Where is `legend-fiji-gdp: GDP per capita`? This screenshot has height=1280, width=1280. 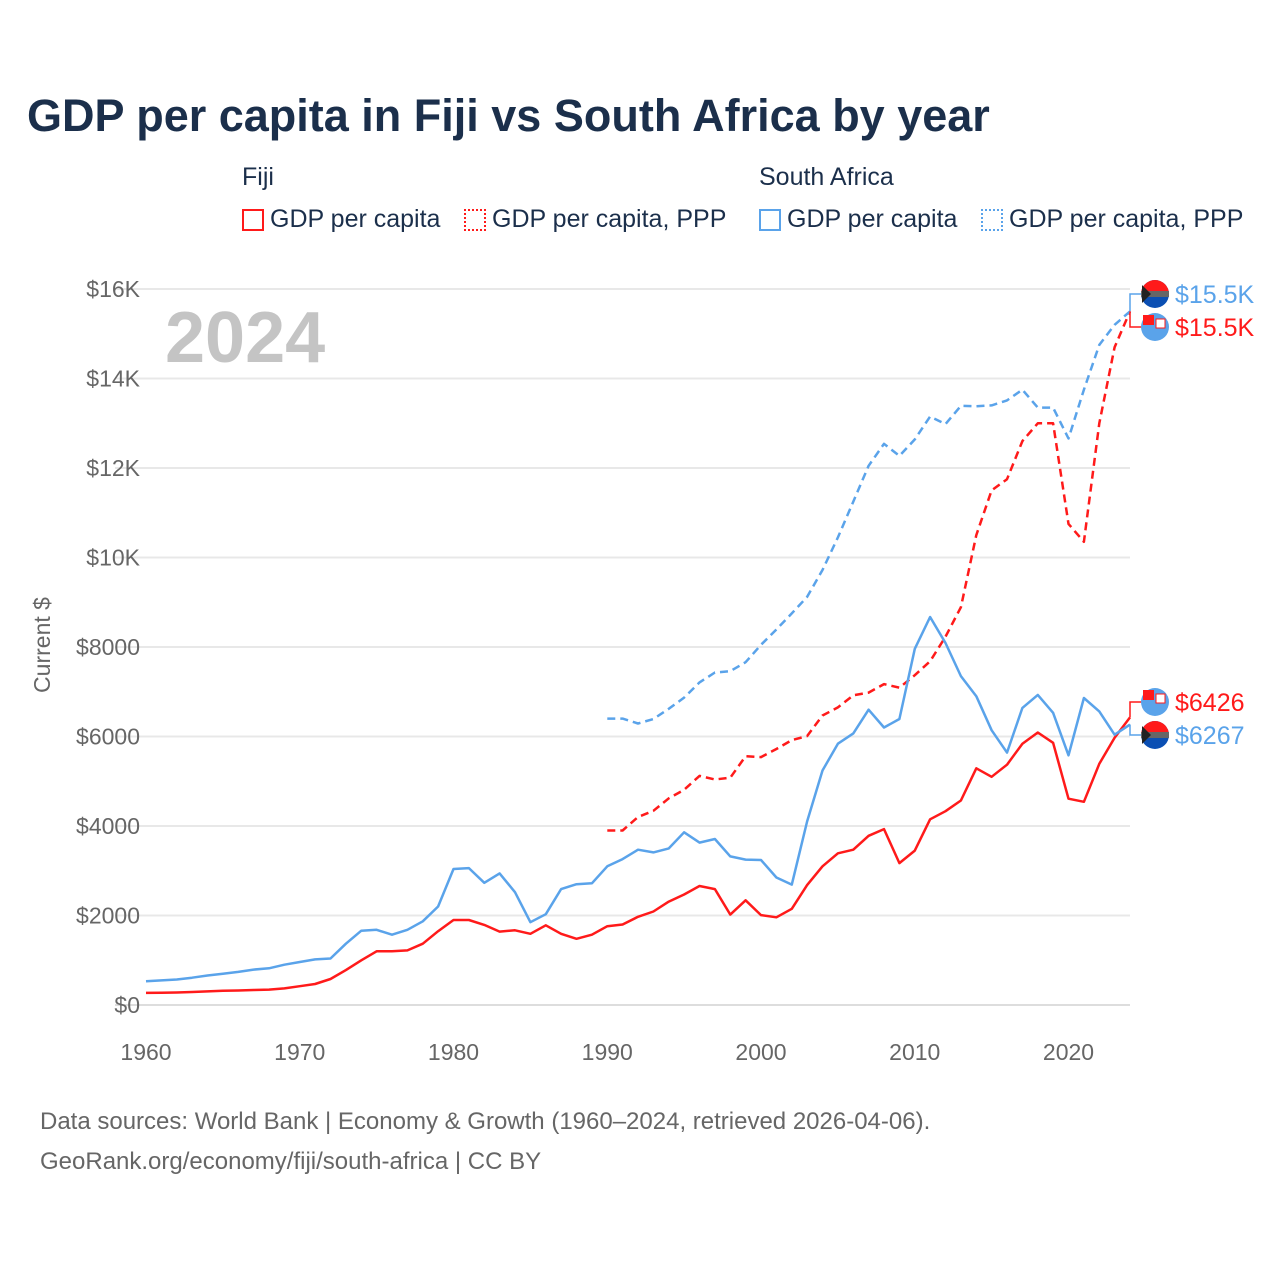 legend-fiji-gdp: GDP per capita is located at coordinates (341, 219).